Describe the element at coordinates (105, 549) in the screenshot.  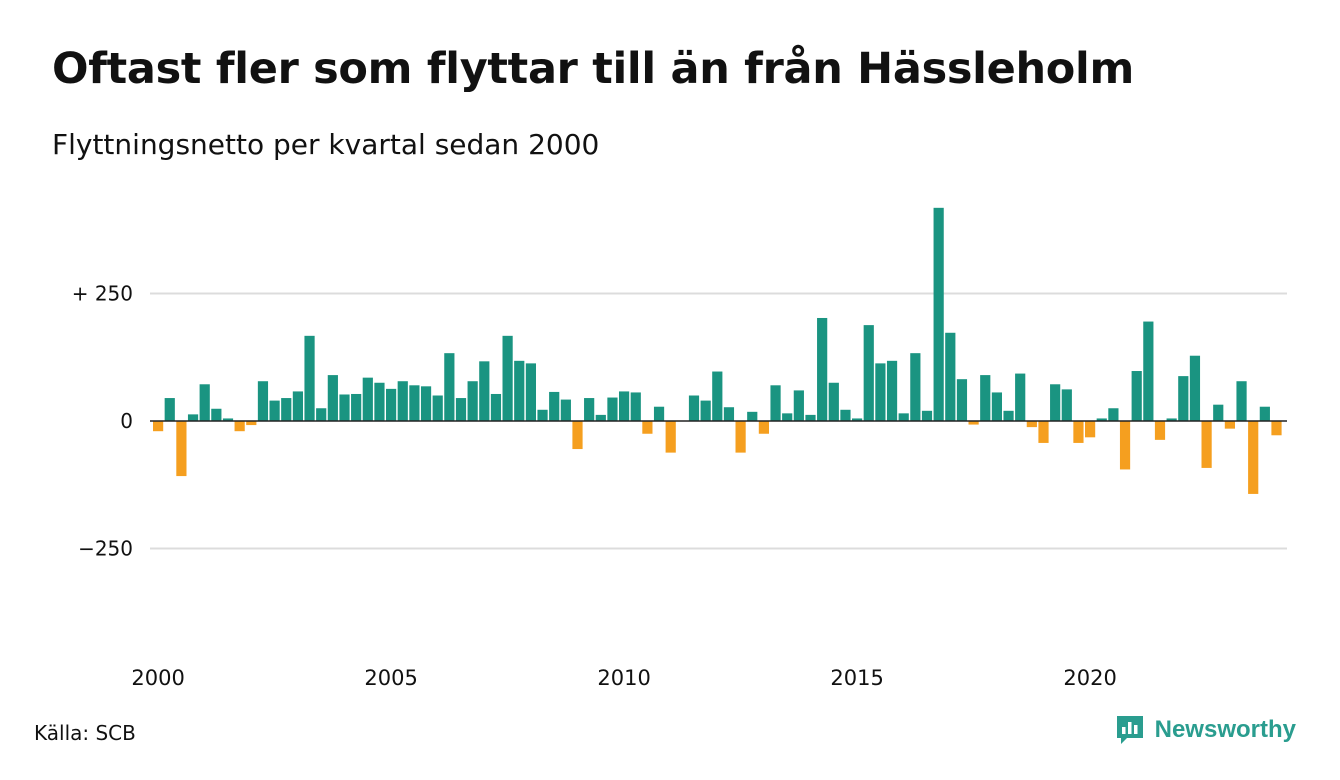
I see `y-tick-label: −250` at that location.